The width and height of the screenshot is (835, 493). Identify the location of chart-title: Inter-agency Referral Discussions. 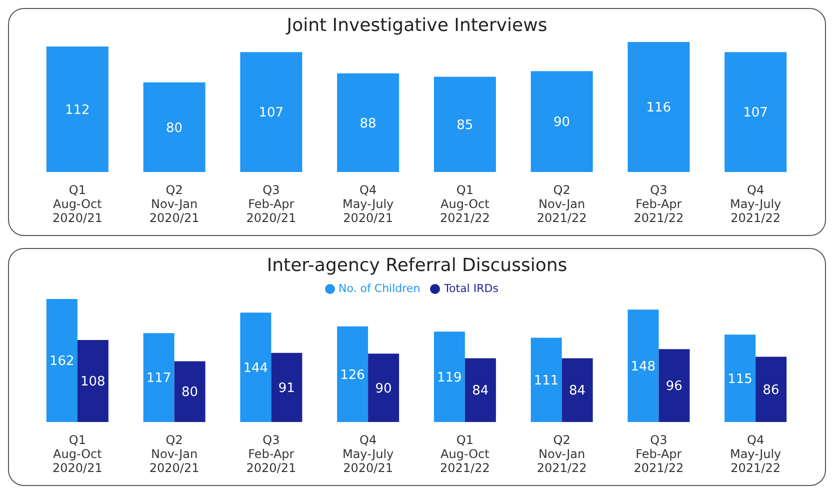
(417, 265).